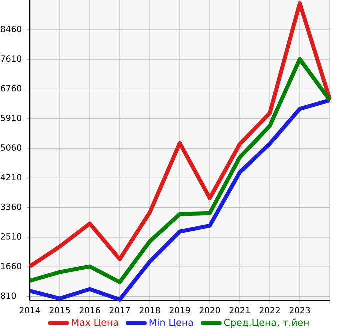  What do you see at coordinates (300, 310) in the screenshot?
I see `x-tick-label: 2023` at bounding box center [300, 310].